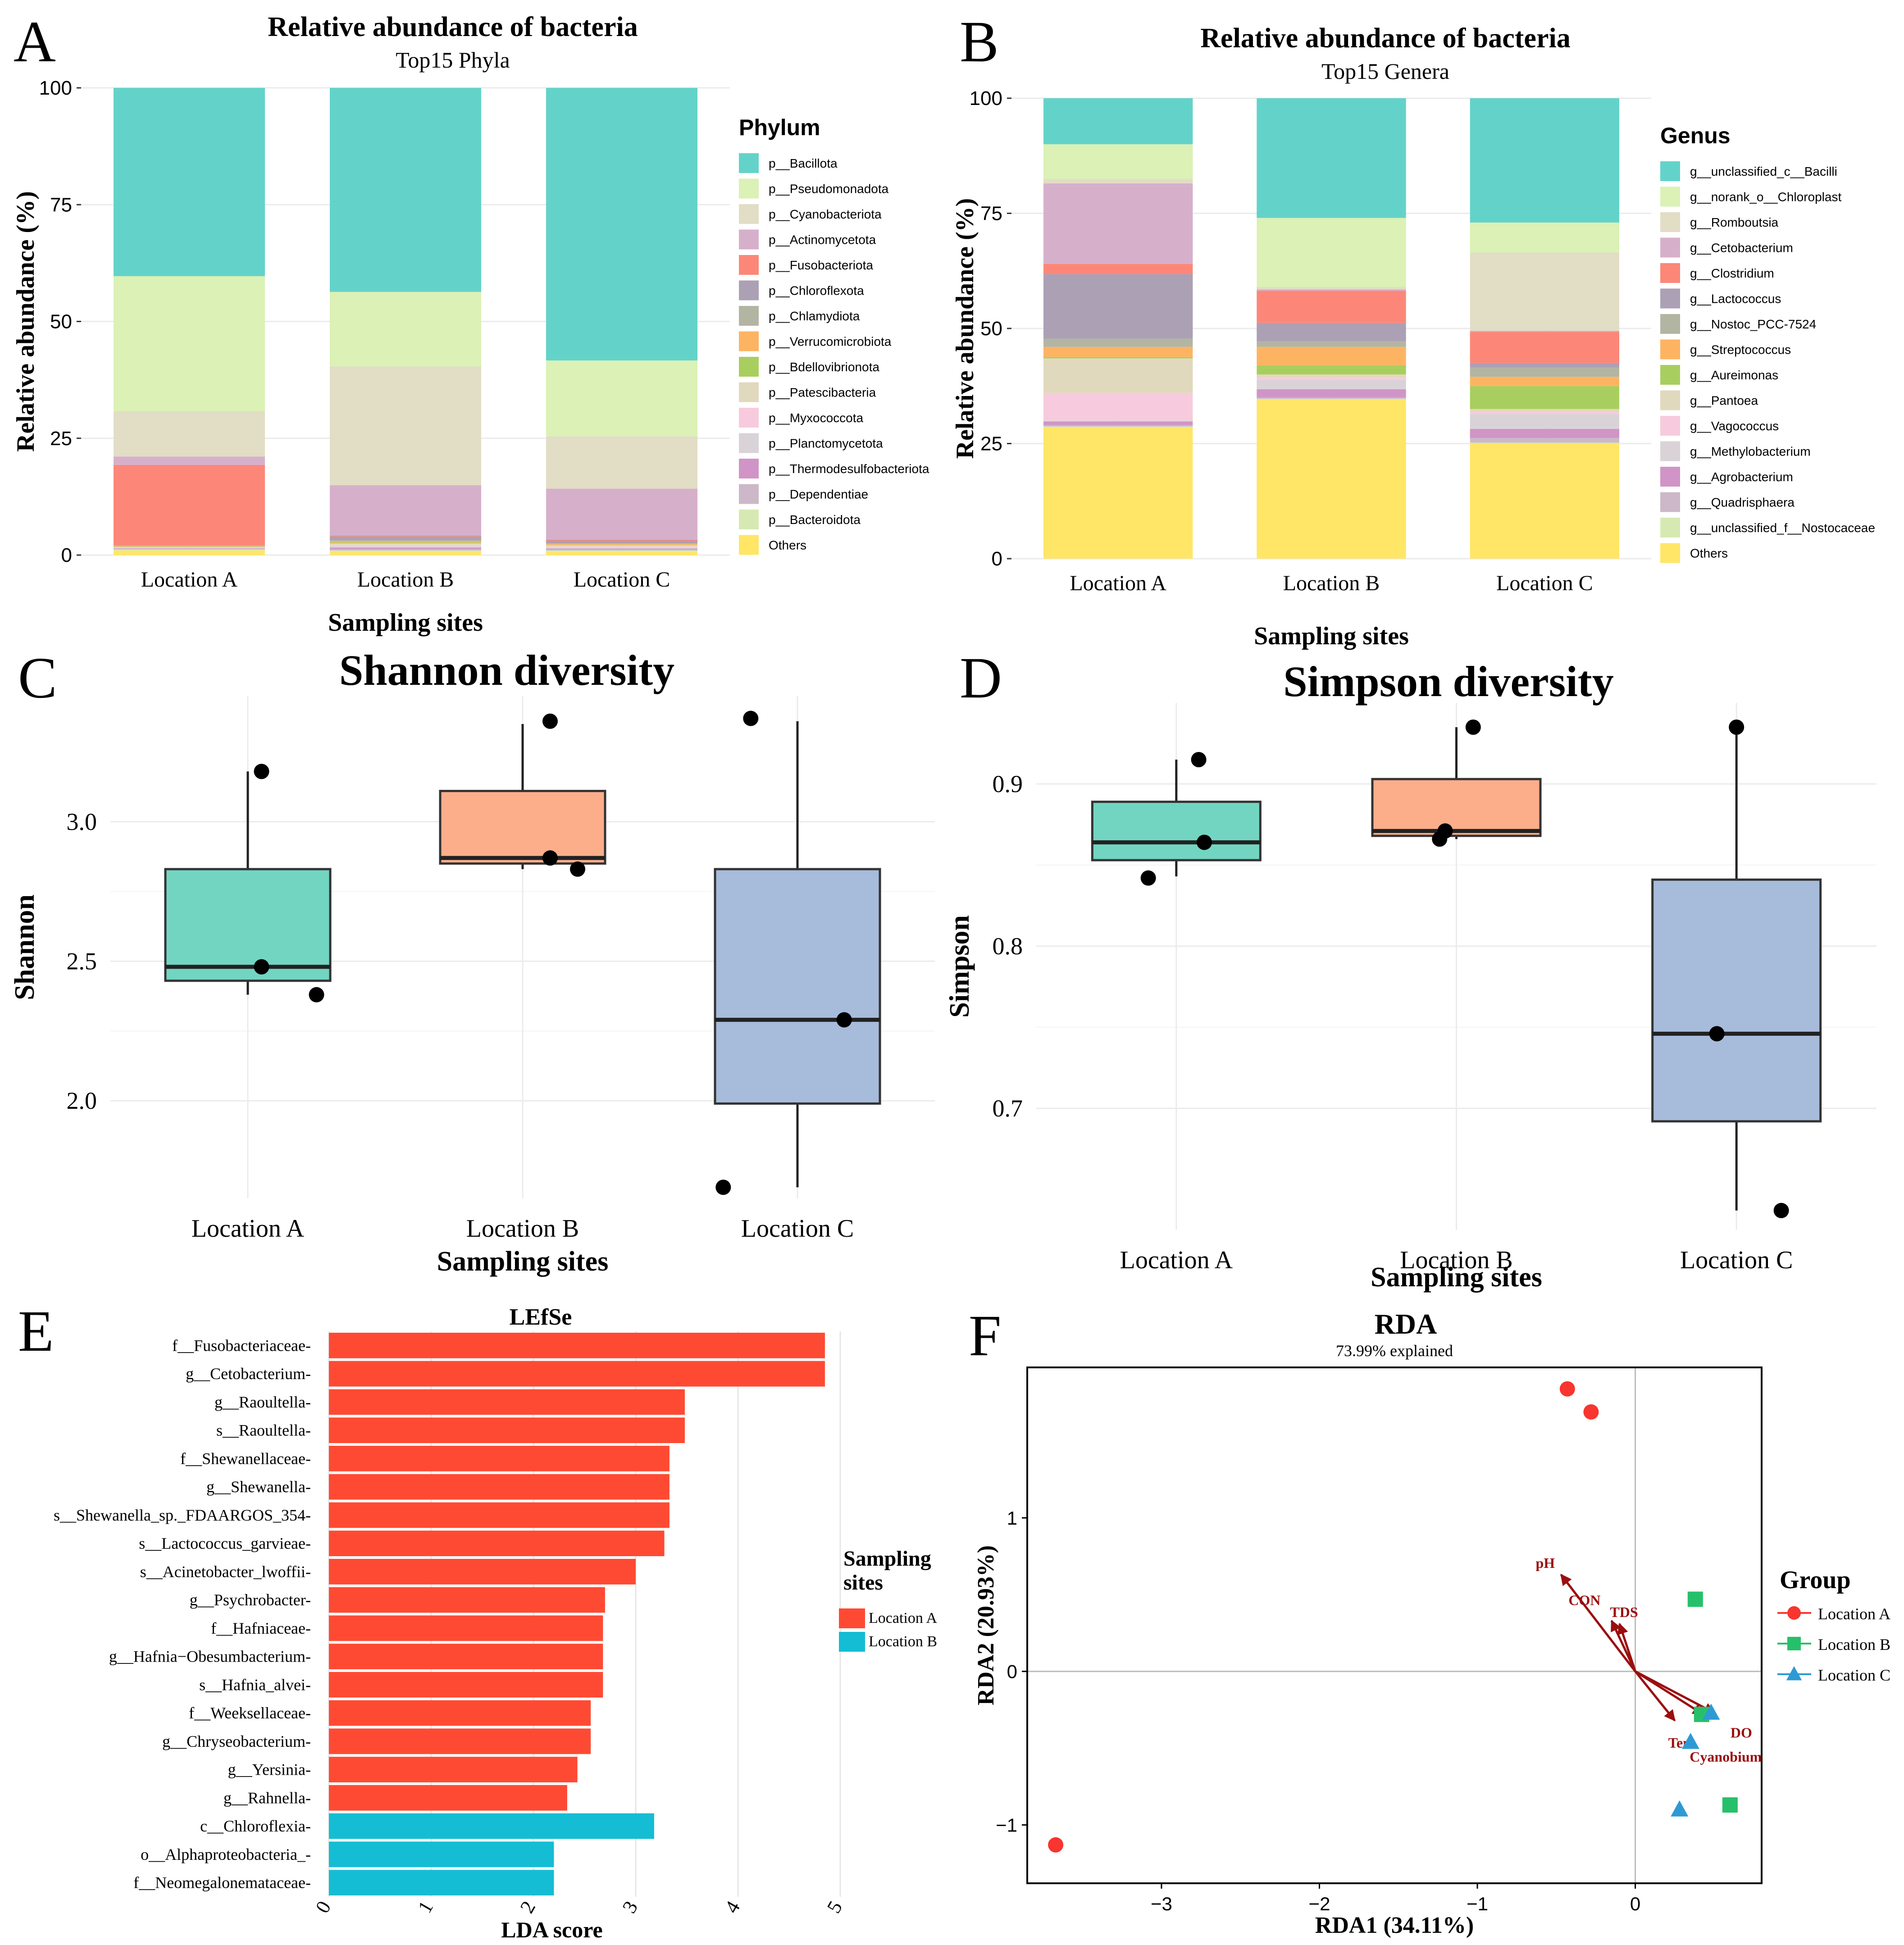  Describe the element at coordinates (1477, 1903) in the screenshot. I see `x-tick-label: −1` at that location.